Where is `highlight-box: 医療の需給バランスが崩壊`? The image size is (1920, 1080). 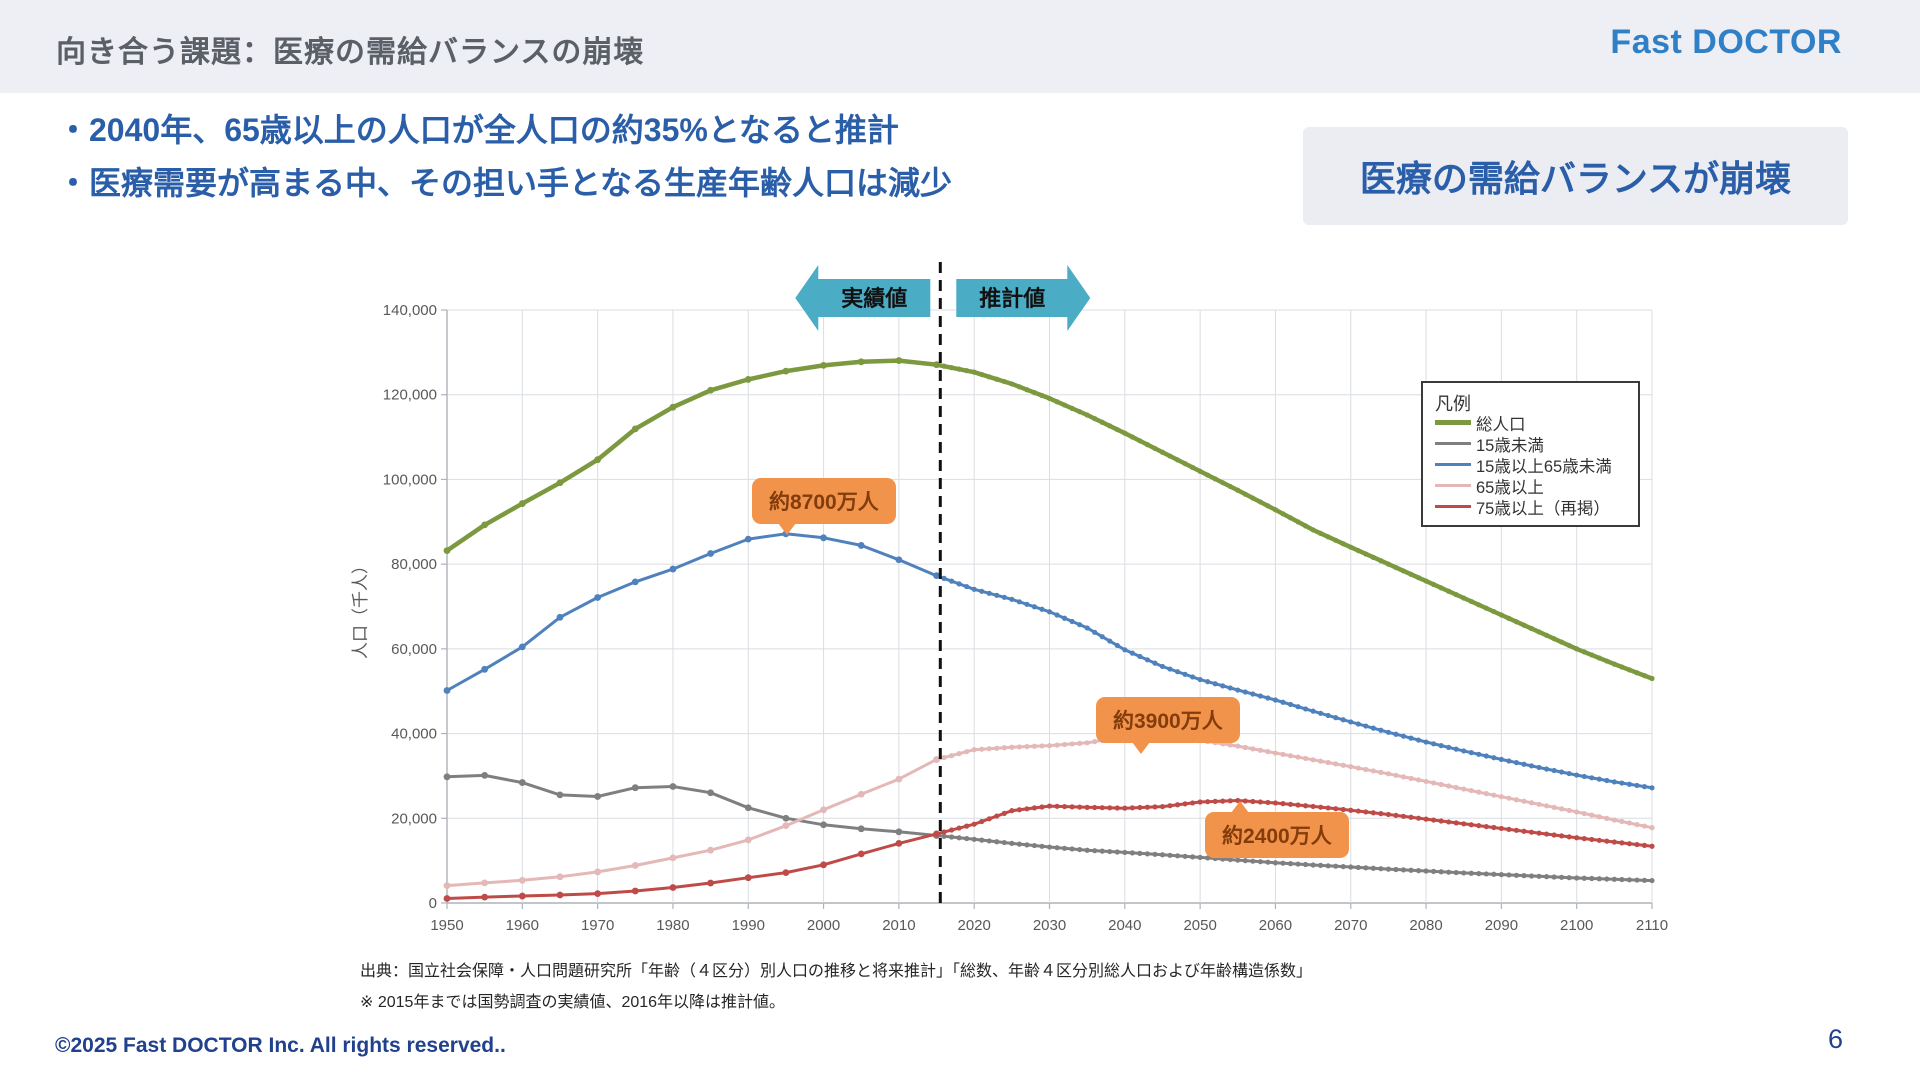 highlight-box: 医療の需給バランスが崩壊 is located at coordinates (1575, 176).